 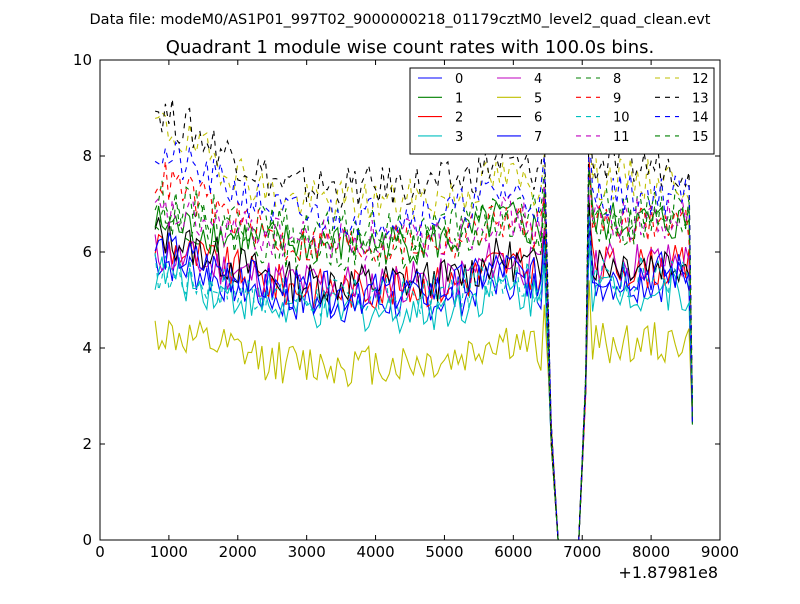 What do you see at coordinates (307, 552) in the screenshot?
I see `x-tick-label: 3000` at bounding box center [307, 552].